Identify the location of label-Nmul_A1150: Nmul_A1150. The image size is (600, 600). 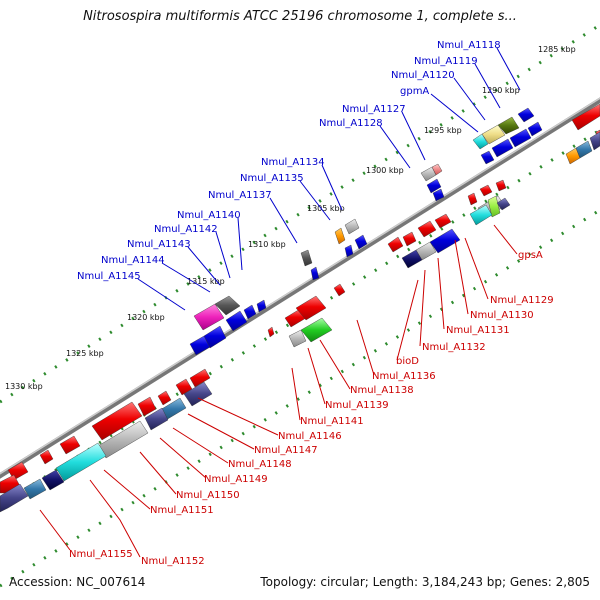
(208, 495).